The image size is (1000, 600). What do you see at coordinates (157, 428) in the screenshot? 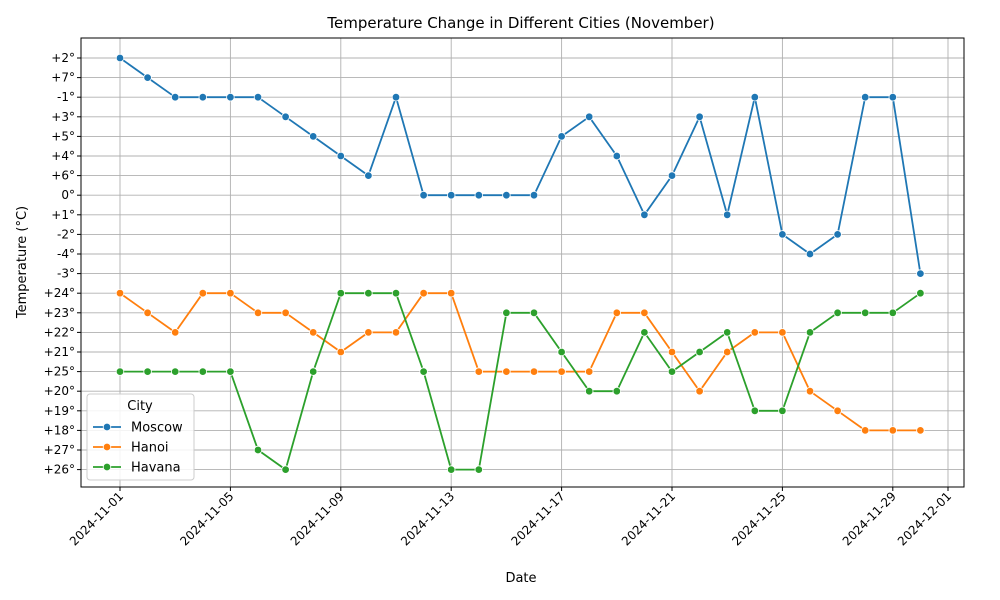
I see `legend-label: Moscow` at bounding box center [157, 428].